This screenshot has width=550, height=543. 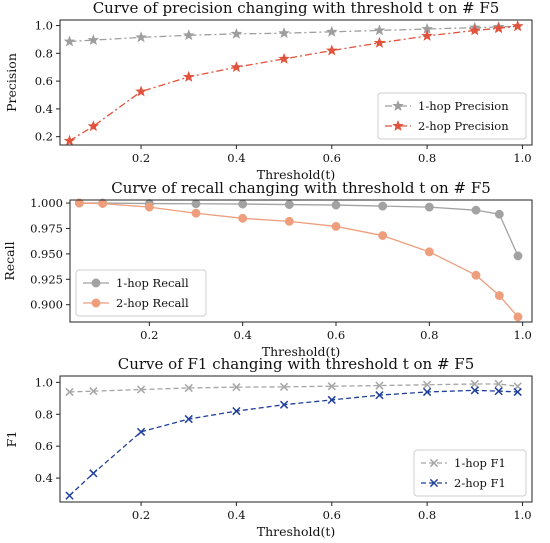 I want to click on legend-label: 2-hop Precision, so click(x=463, y=126).